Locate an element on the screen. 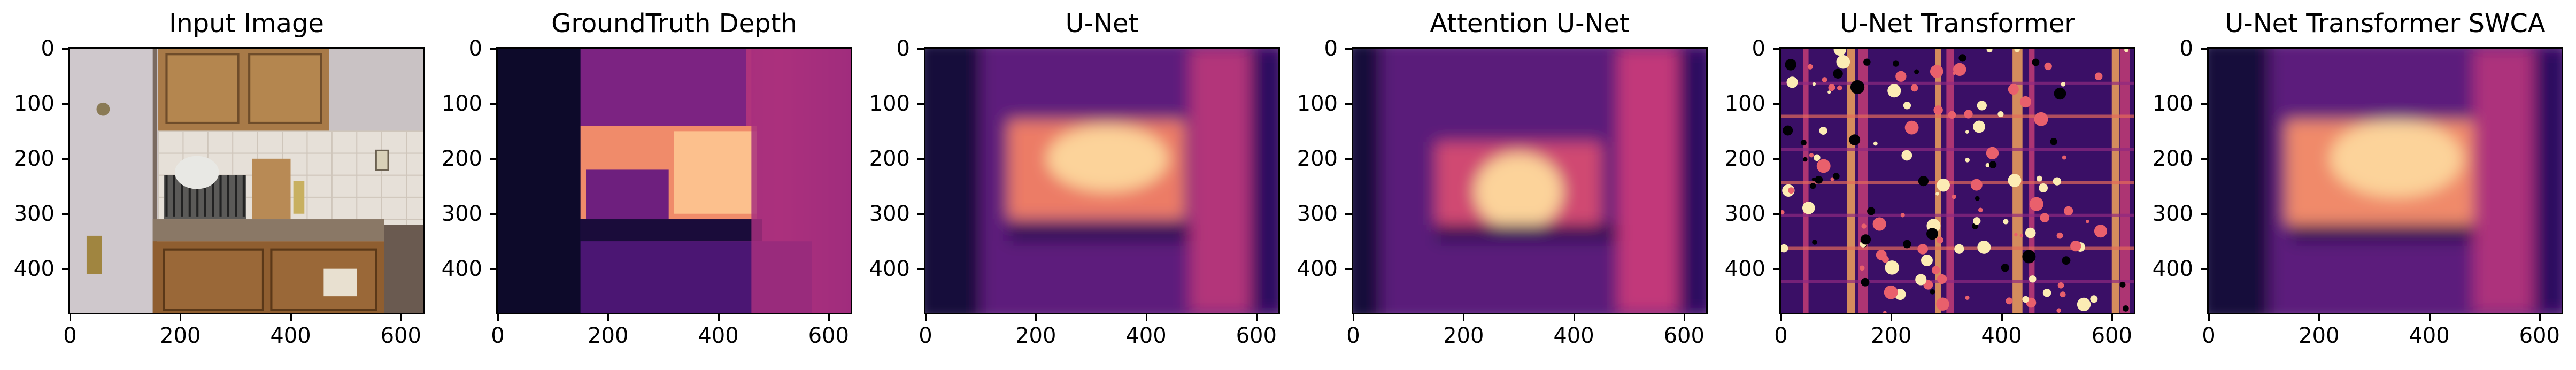 The image size is (2576, 370). depth-image-unet is located at coordinates (1102, 180).